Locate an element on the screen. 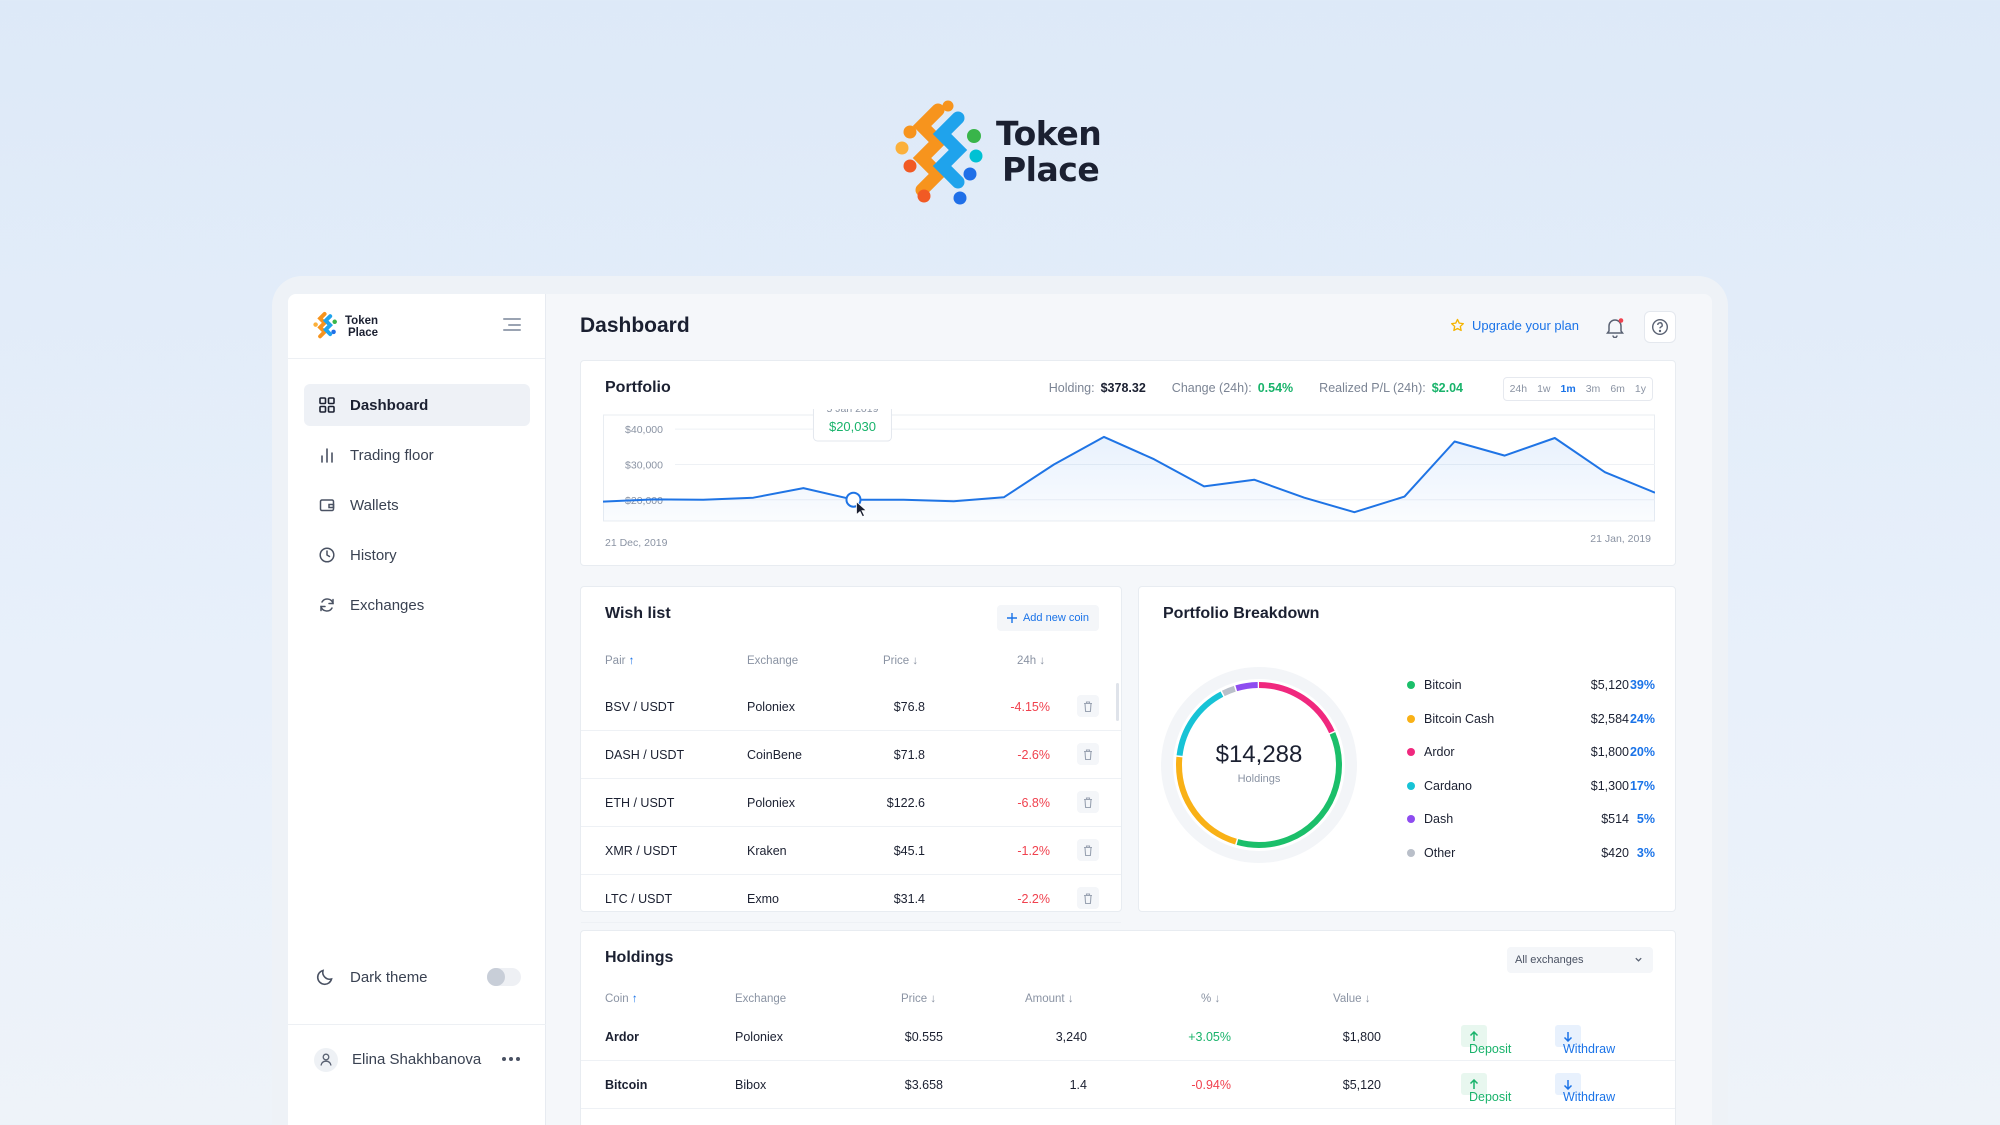 Image resolution: width=2000 pixels, height=1125 pixels. add-new-coin-button: Add new coin is located at coordinates (1047, 618).